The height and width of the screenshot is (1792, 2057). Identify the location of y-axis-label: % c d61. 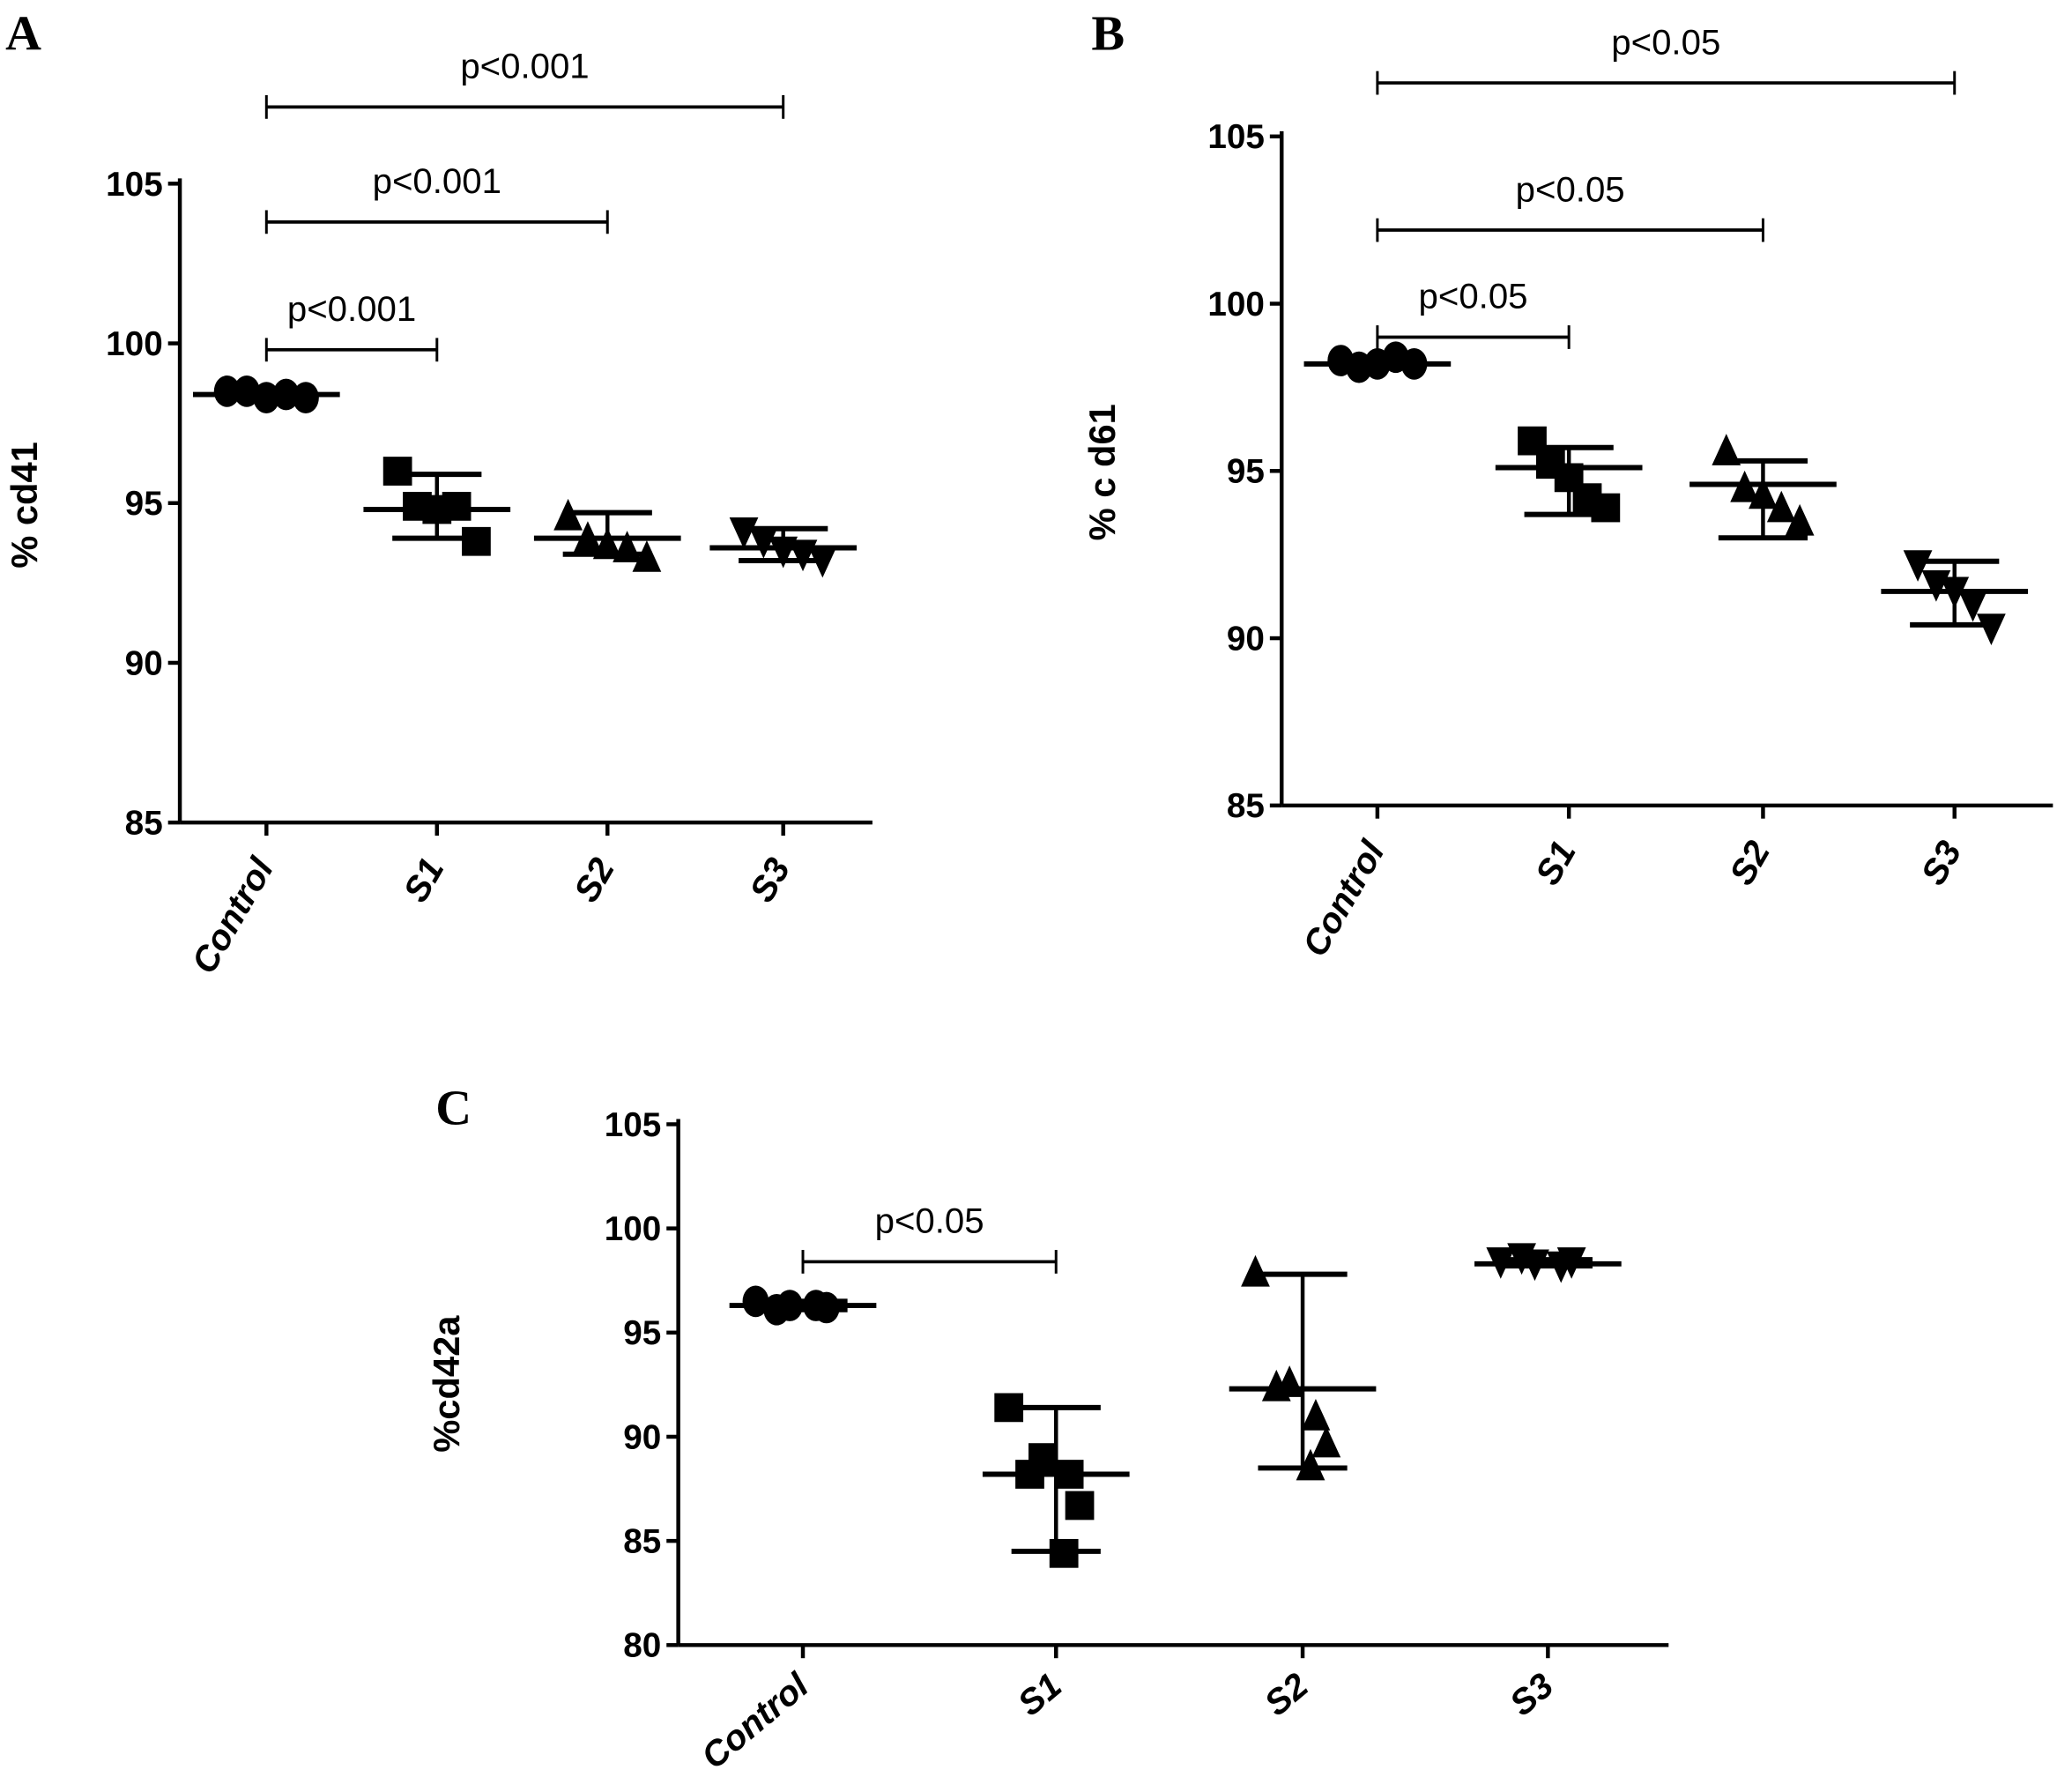
(1102, 472).